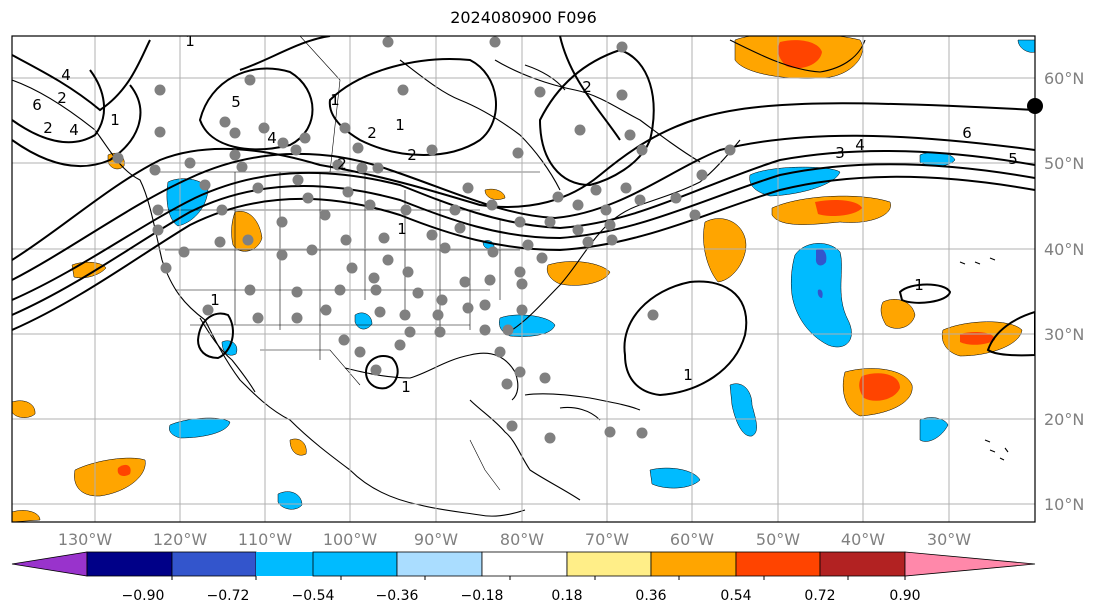  Describe the element at coordinates (863, 539) in the screenshot. I see `map-label: 40°W` at that location.